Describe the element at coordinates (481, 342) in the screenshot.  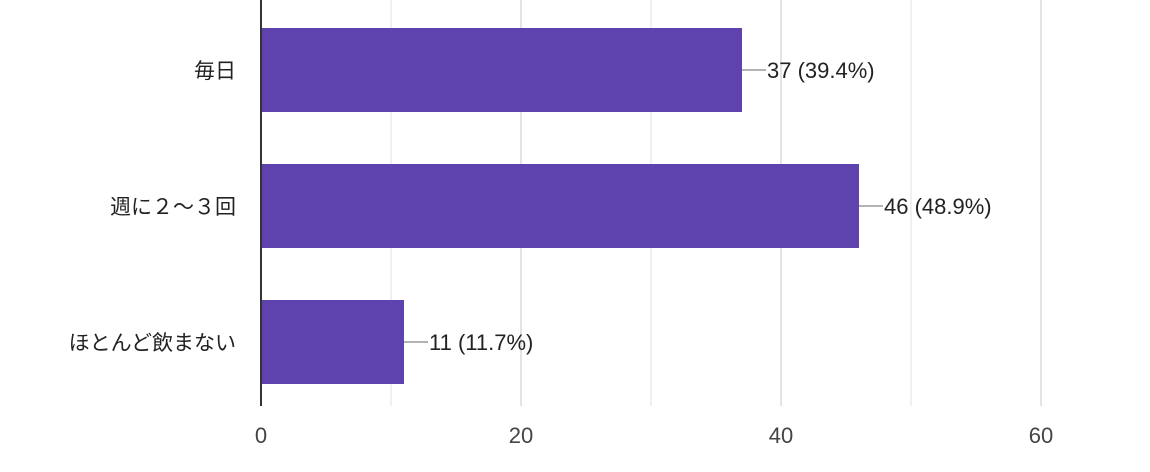
I see `data-label: 11 (11.7%)` at that location.